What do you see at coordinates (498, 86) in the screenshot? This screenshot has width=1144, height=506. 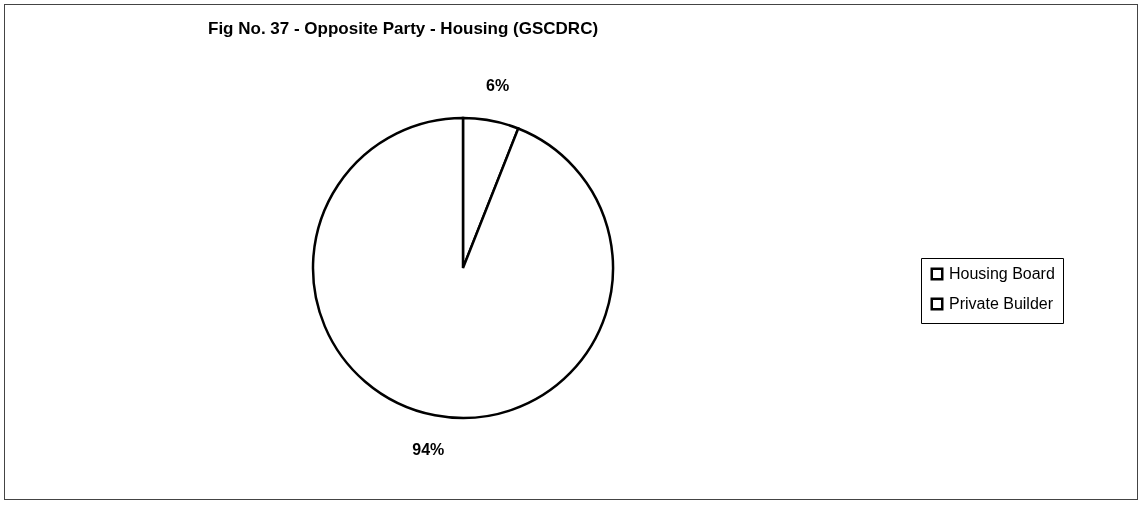 I see `data-label: 6%` at bounding box center [498, 86].